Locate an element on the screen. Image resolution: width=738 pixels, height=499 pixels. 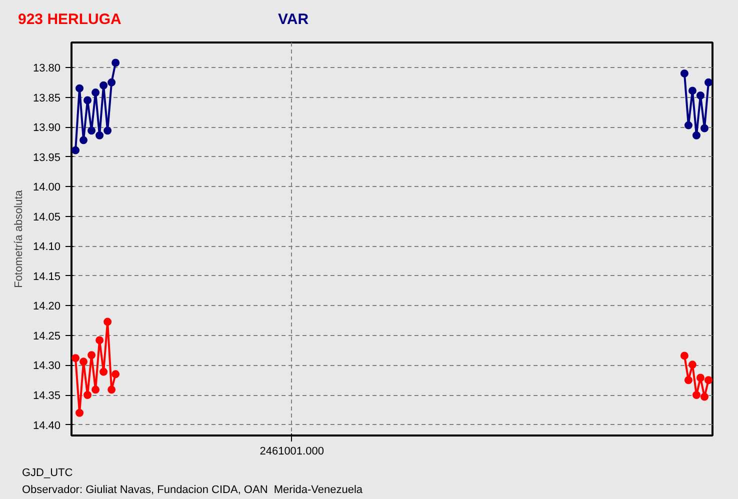
y-tick-label: 14.40 is located at coordinates (46, 426).